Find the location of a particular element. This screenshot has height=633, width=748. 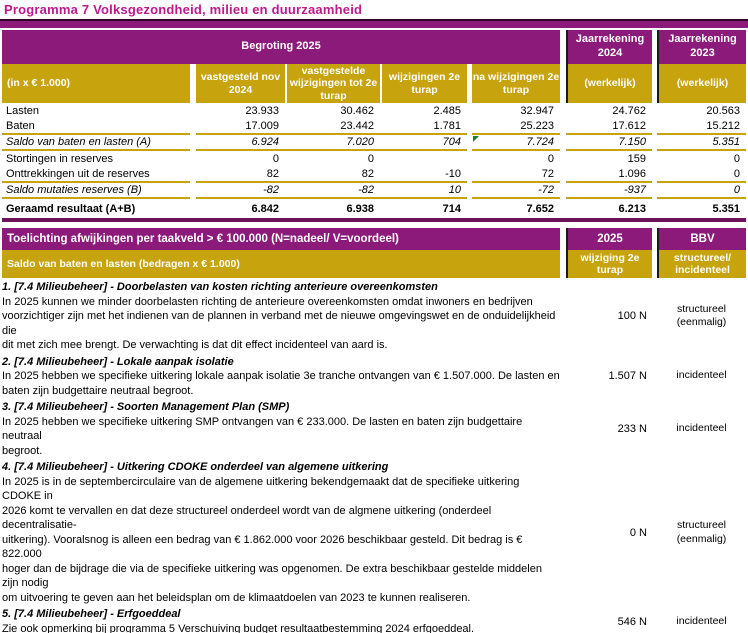

header-jaarrekening-2023: Jaarrekening 2023 is located at coordinates (701, 47).